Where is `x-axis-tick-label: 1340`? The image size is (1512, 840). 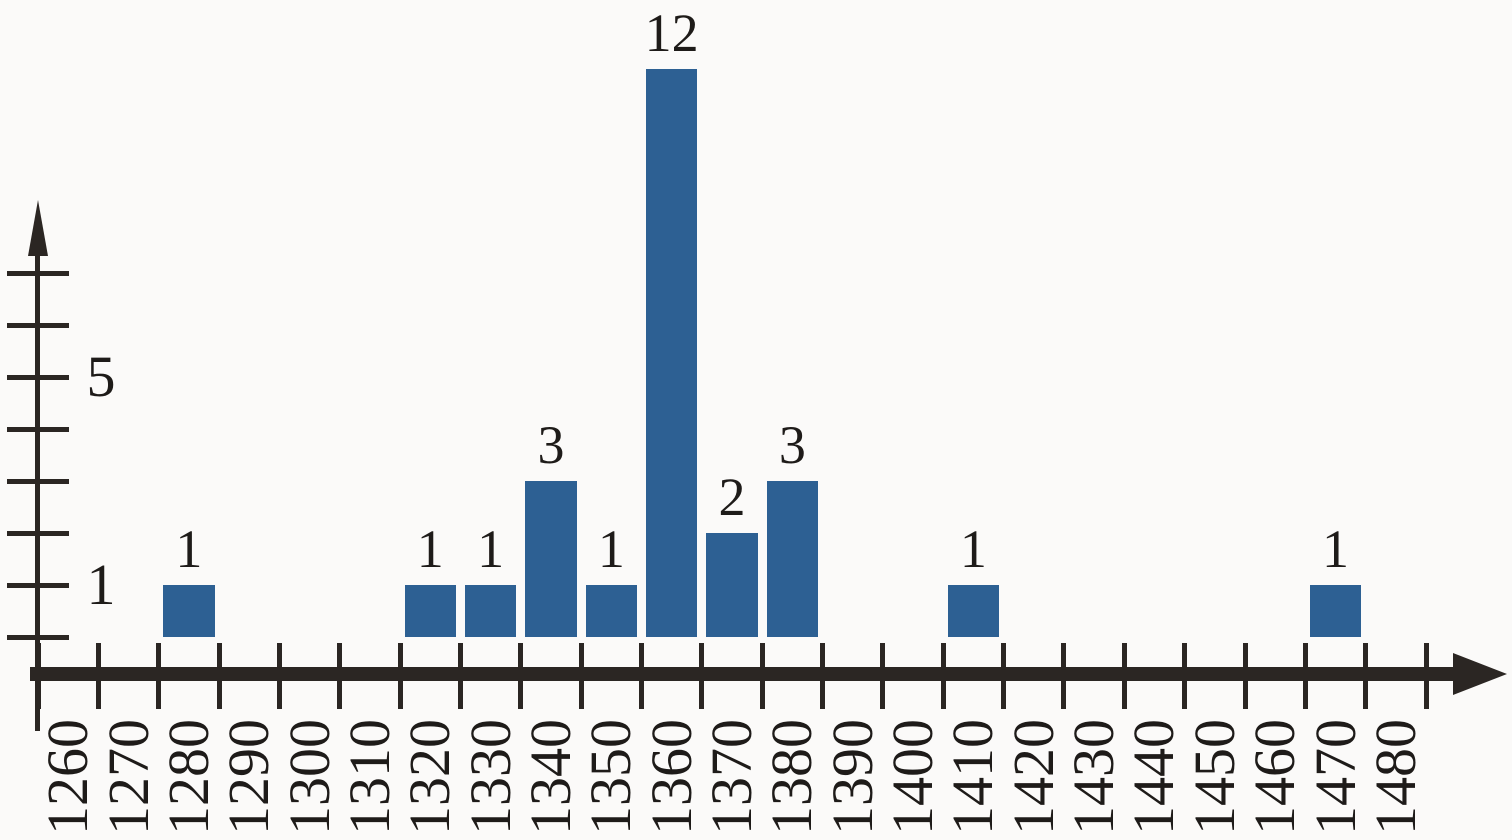 x-axis-tick-label: 1340 is located at coordinates (550, 777).